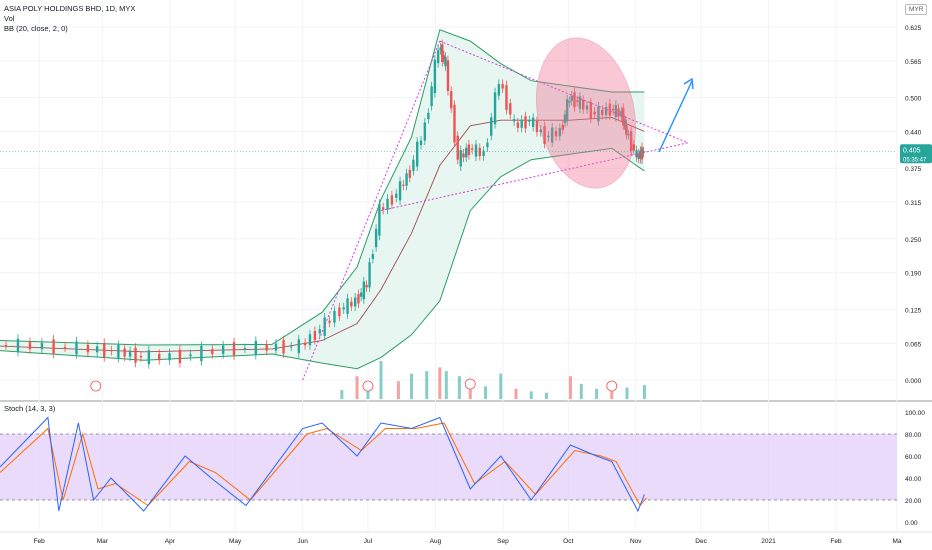 This screenshot has height=550, width=932. What do you see at coordinates (322, 464) in the screenshot?
I see `stoch-k-line` at bounding box center [322, 464].